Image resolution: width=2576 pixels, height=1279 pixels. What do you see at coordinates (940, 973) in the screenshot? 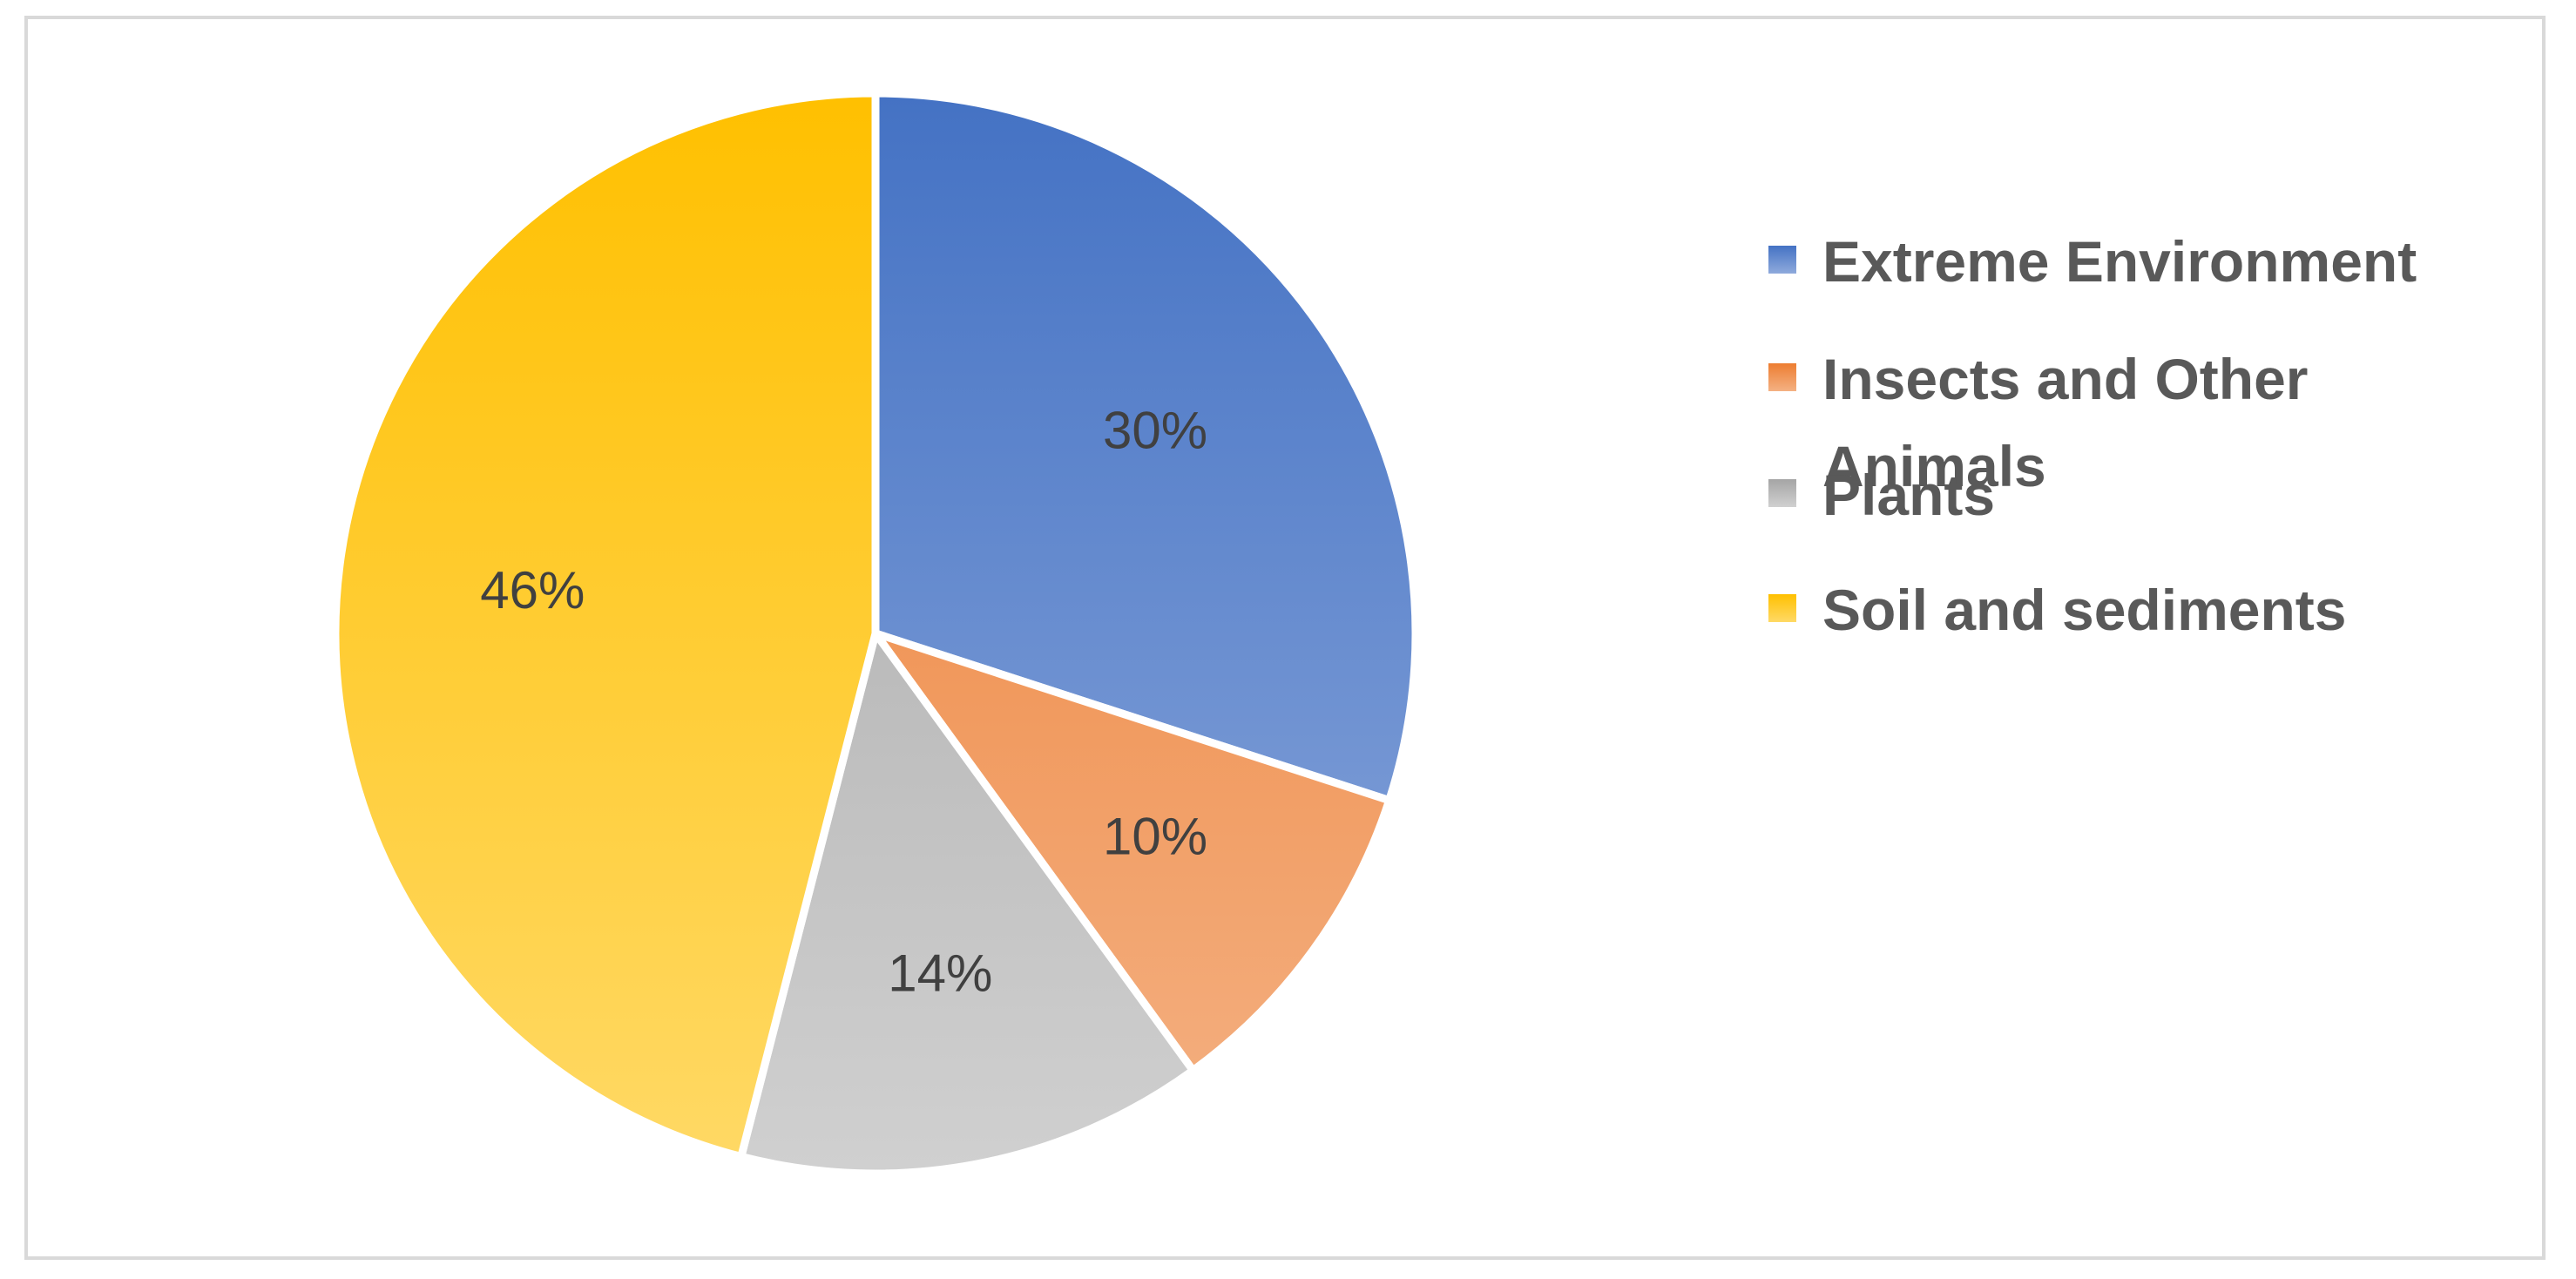
I see `data-label-plants: 14%` at bounding box center [940, 973].